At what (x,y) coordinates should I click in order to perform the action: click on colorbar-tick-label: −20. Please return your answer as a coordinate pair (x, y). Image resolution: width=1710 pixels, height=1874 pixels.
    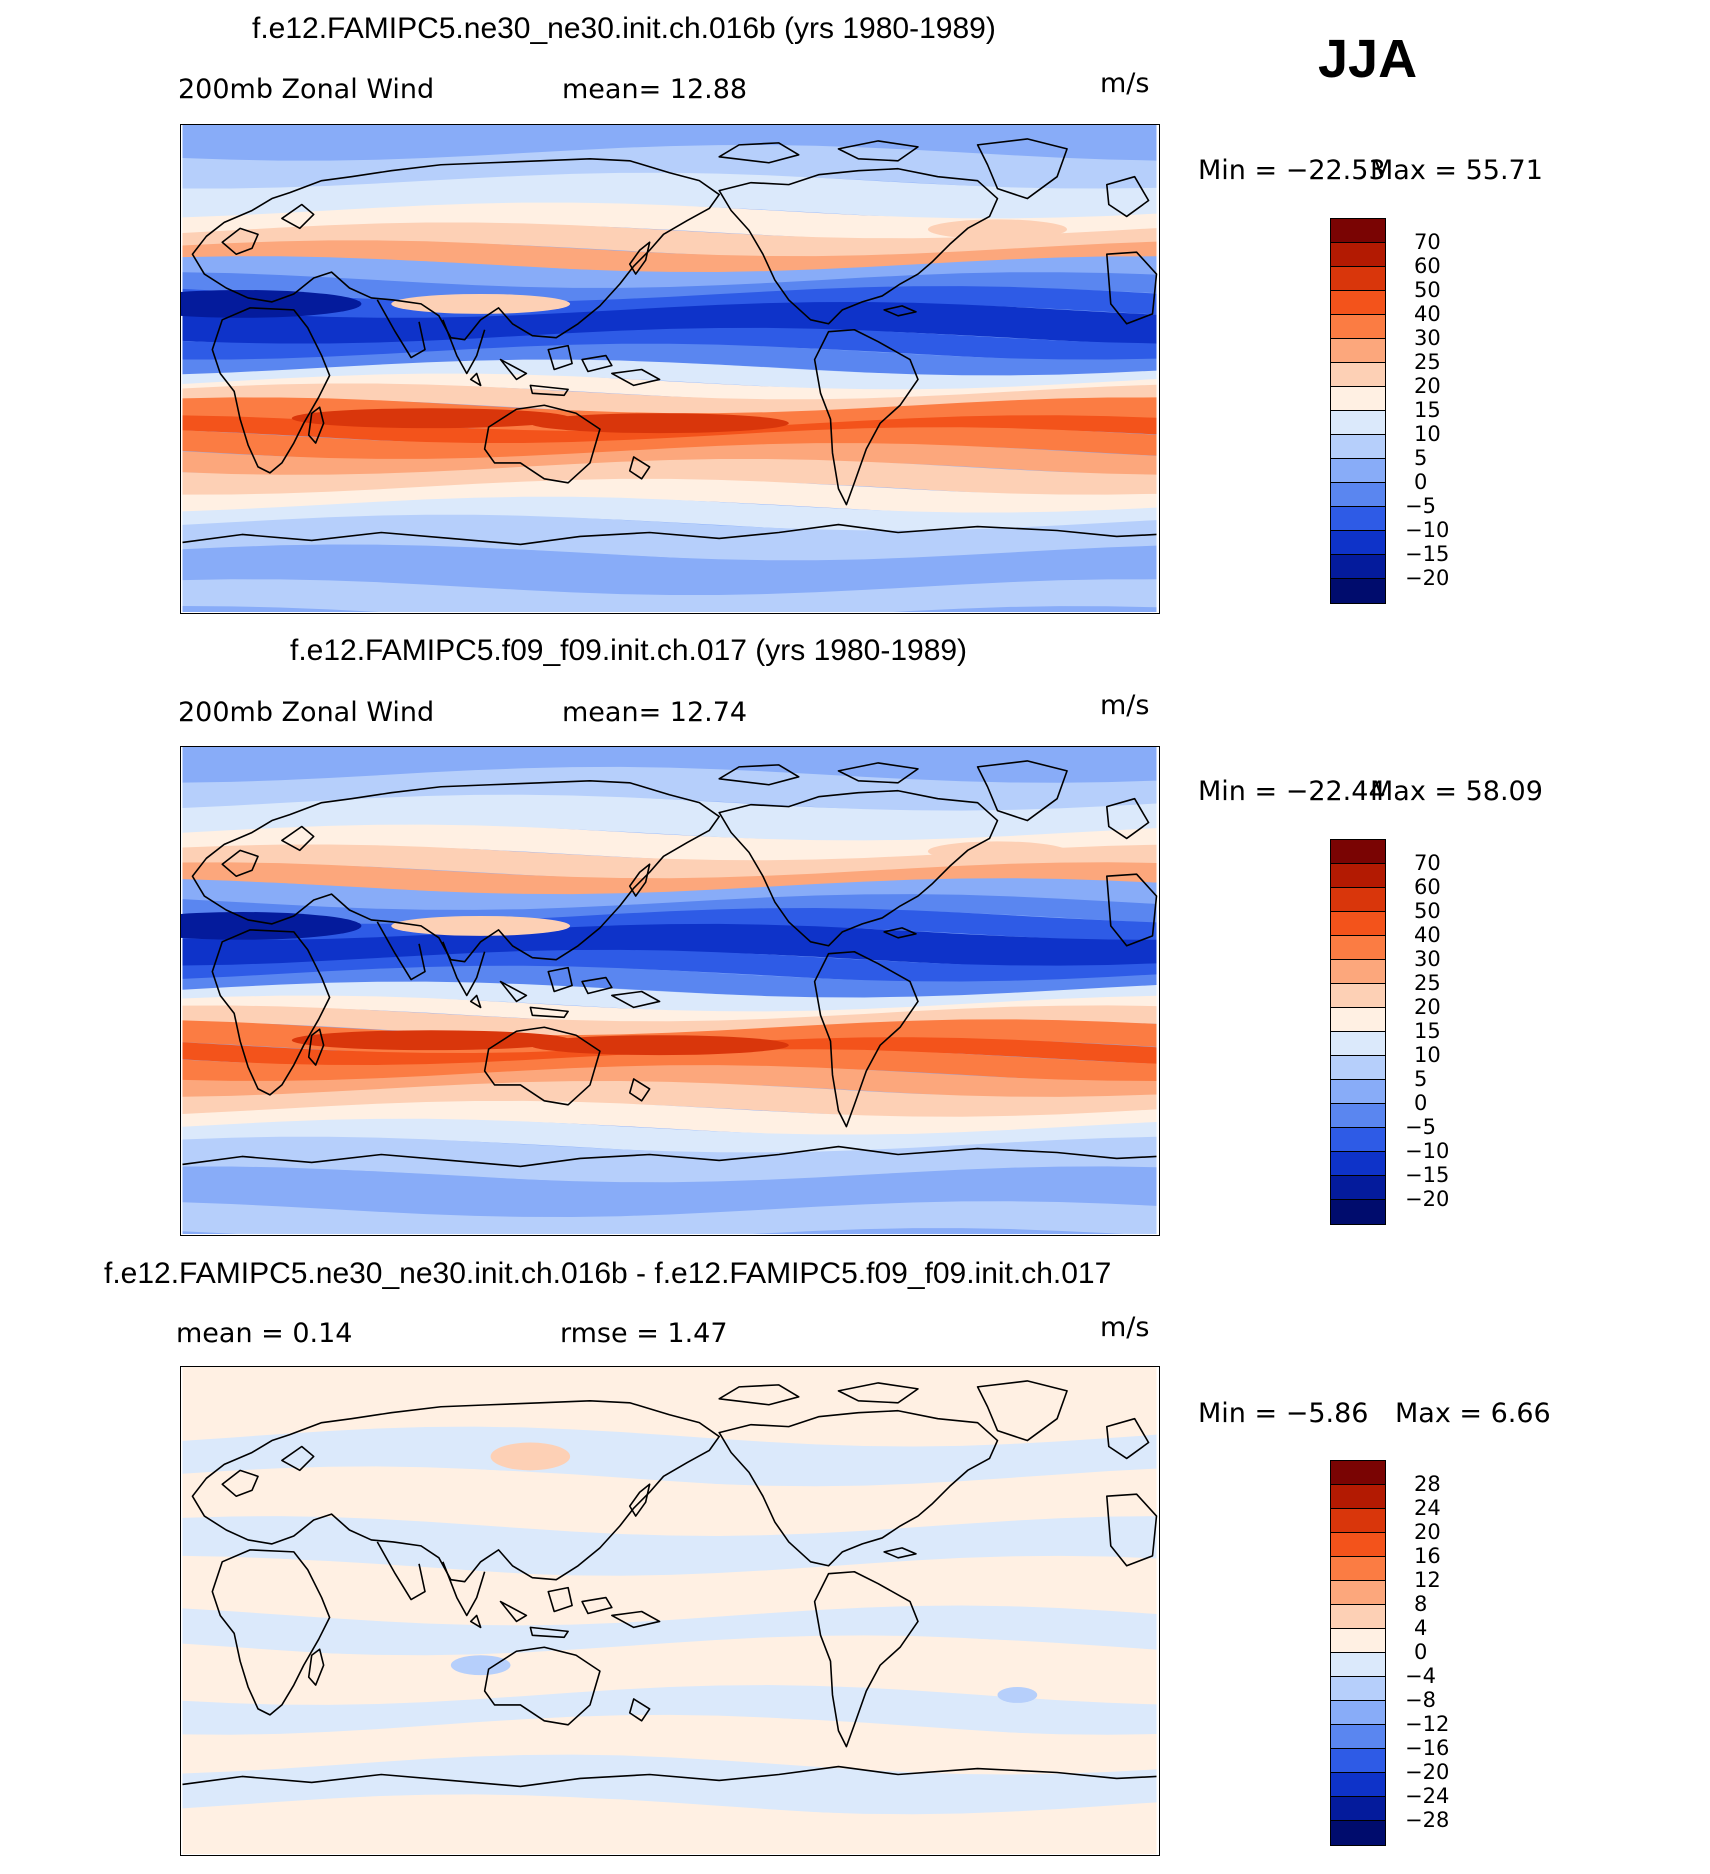
    Looking at the image, I should click on (1427, 1199).